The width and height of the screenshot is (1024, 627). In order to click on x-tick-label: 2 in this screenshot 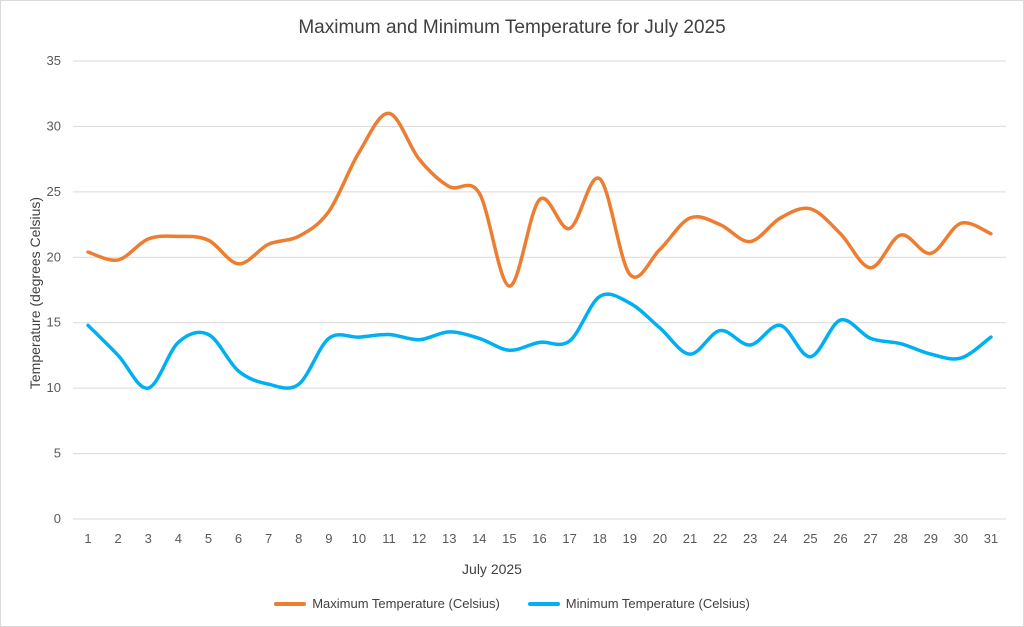, I will do `click(118, 538)`.